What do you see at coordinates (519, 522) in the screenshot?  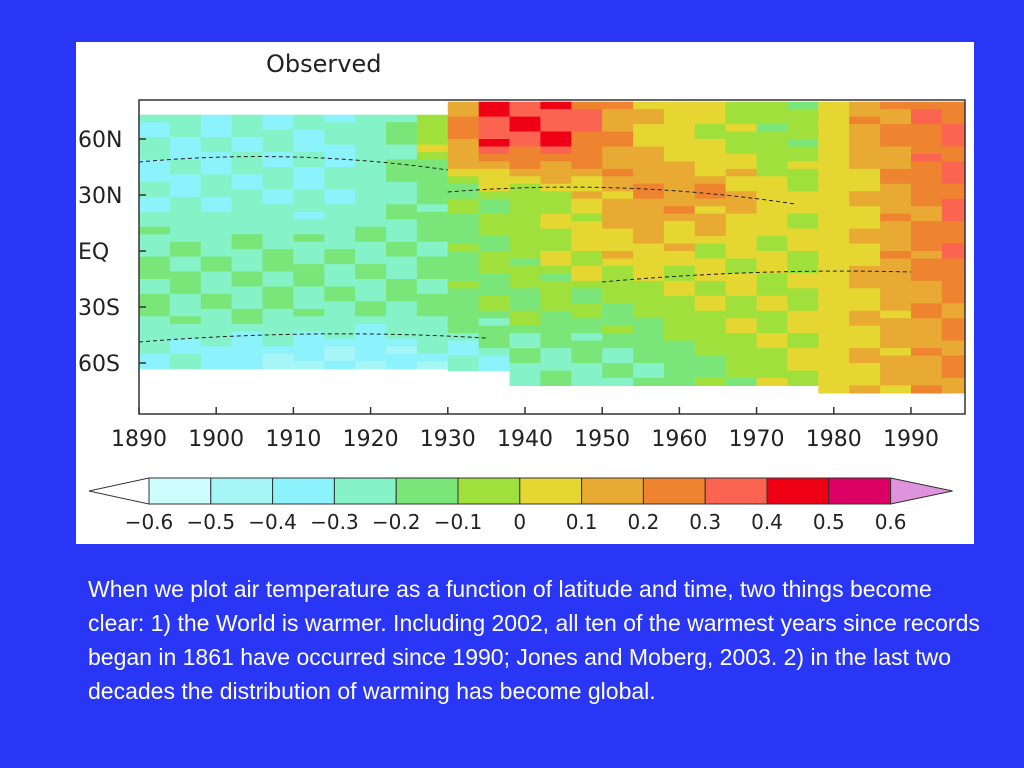 I see `colorbar-label: 0` at bounding box center [519, 522].